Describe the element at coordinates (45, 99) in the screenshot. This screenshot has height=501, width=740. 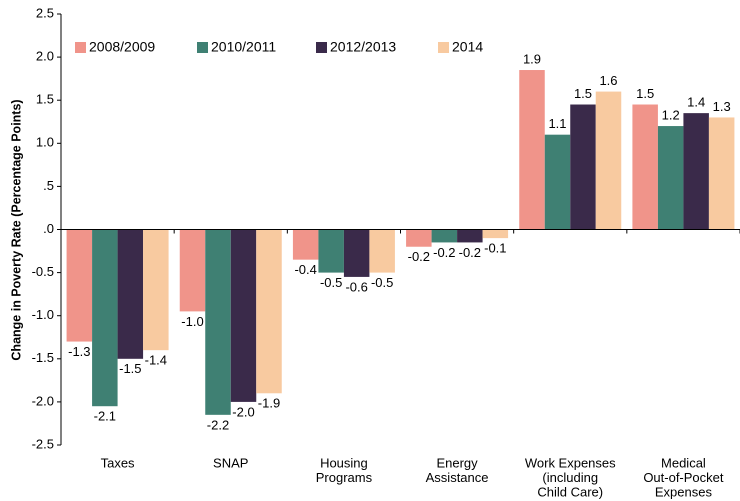
I see `y-tick-label: 1.5` at that location.